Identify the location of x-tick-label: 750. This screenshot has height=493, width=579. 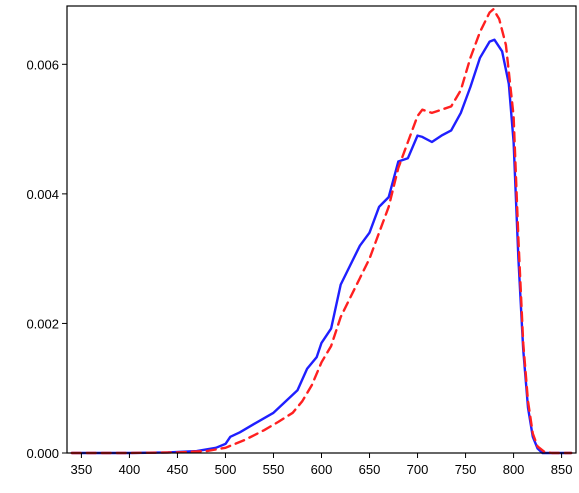
(466, 469).